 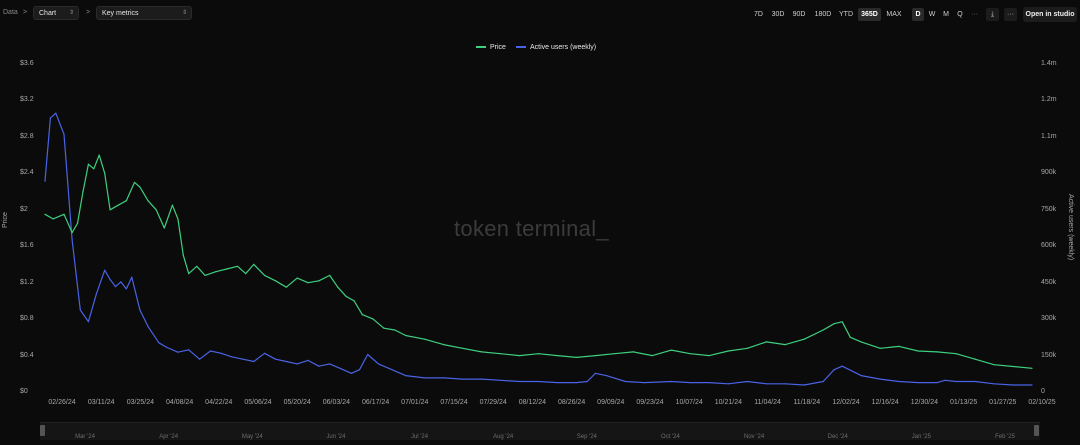 I want to click on y-left-tick-label: $1.6, so click(x=27, y=246).